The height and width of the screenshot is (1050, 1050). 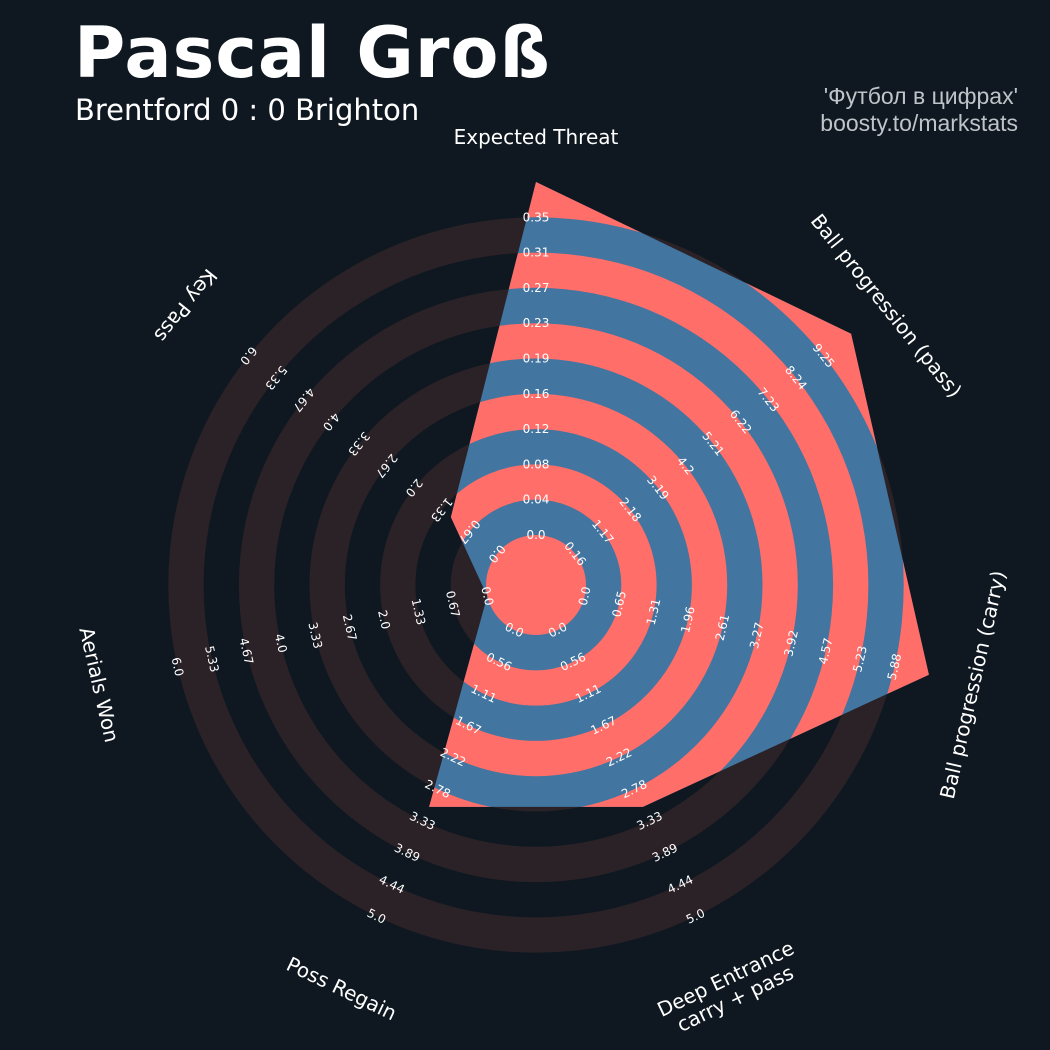 What do you see at coordinates (312, 53) in the screenshot?
I see `page-title: Pascal Groß` at bounding box center [312, 53].